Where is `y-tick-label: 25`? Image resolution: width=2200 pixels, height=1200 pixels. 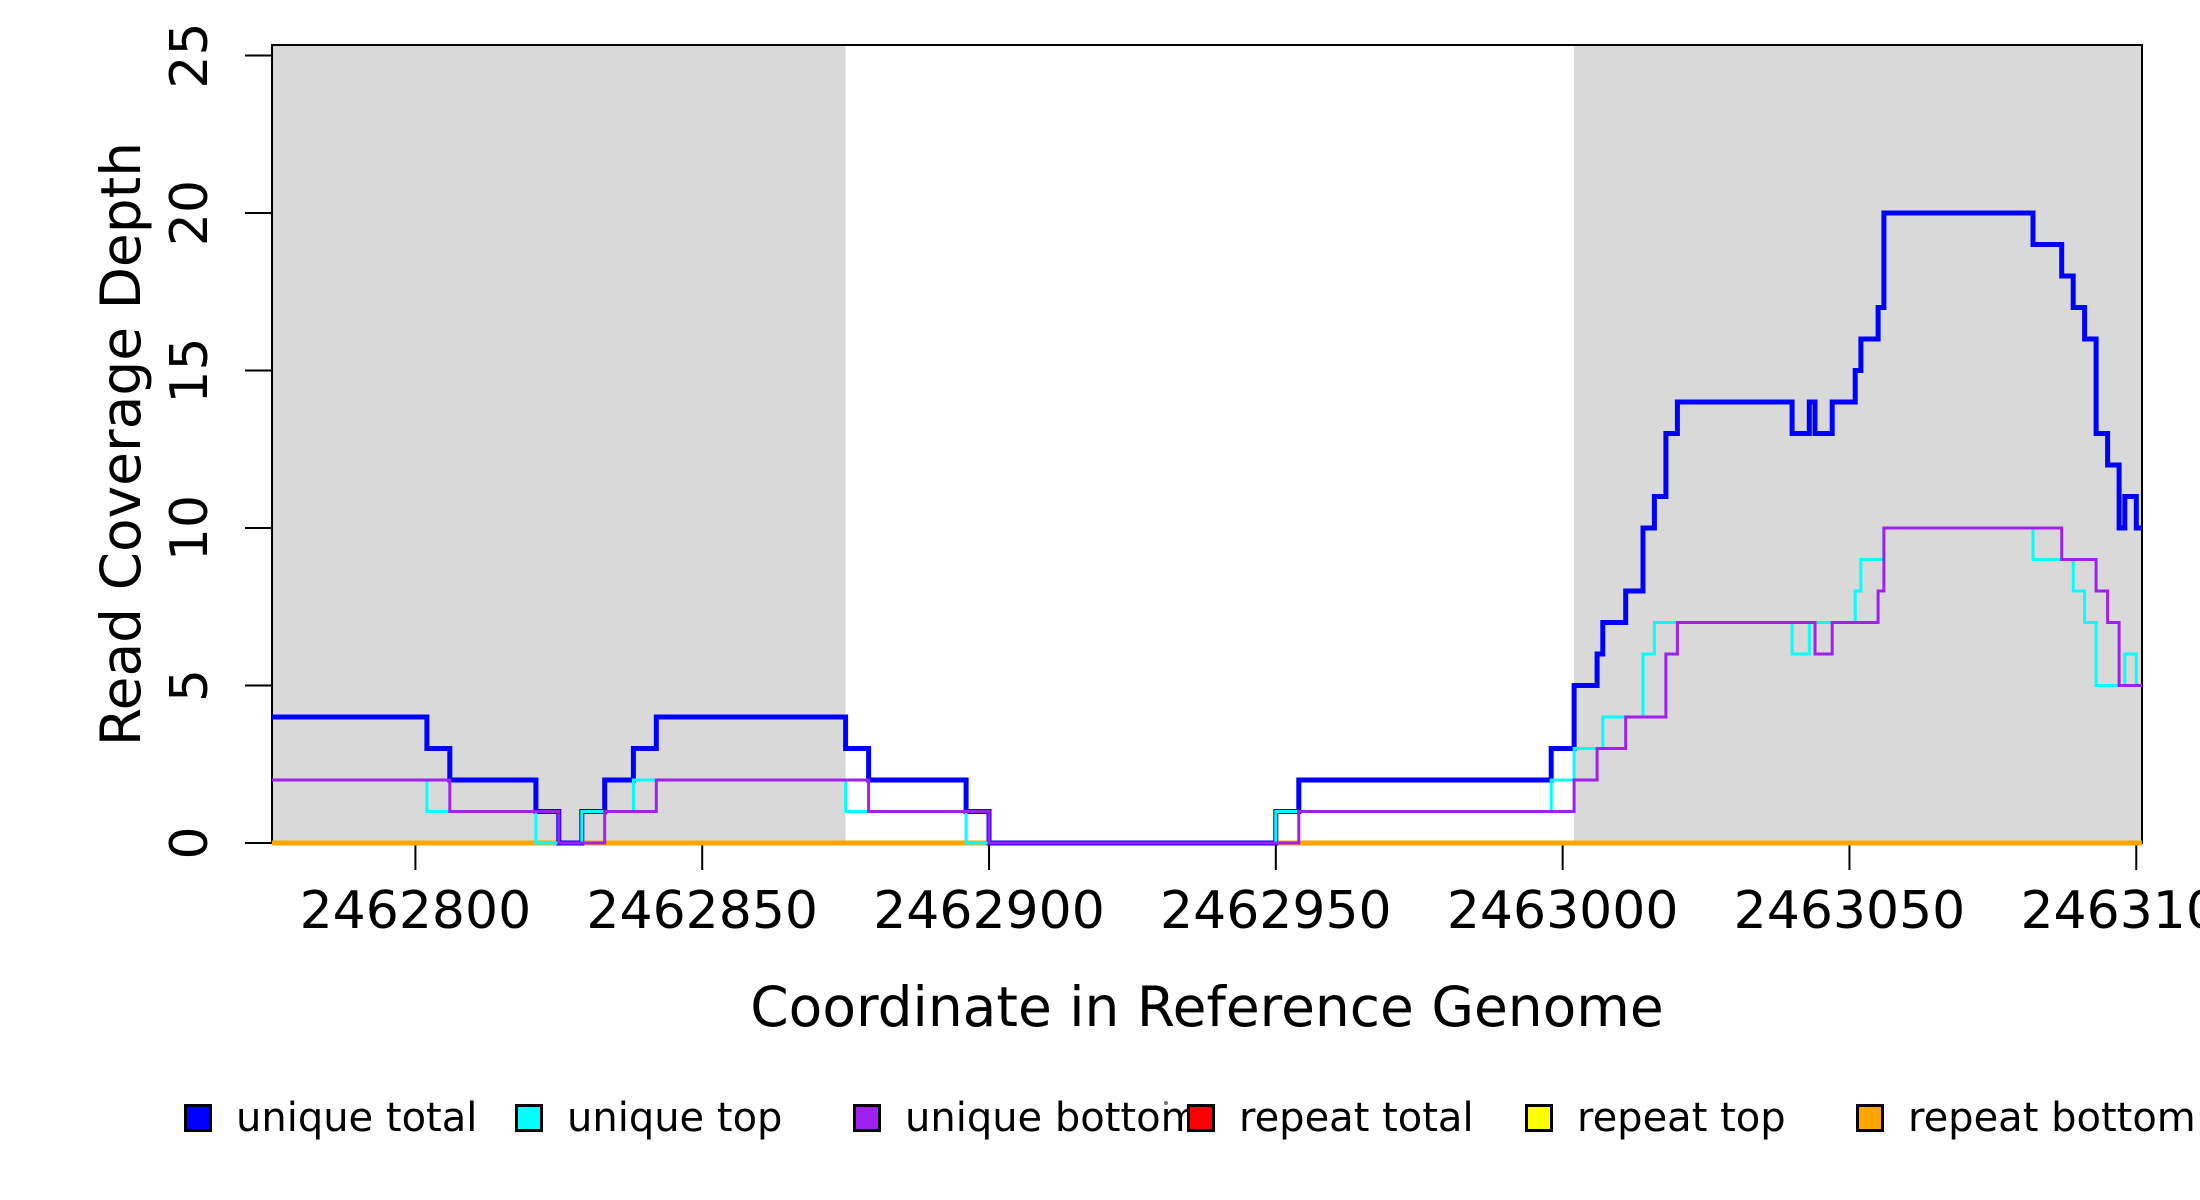 y-tick-label: 25 is located at coordinates (190, 55).